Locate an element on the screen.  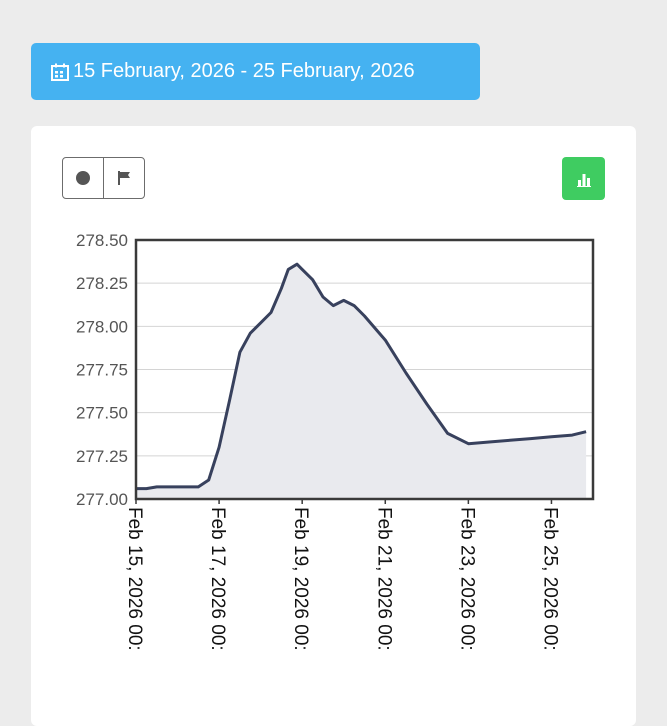
y-tick-label: 277.50 is located at coordinates (102, 413).